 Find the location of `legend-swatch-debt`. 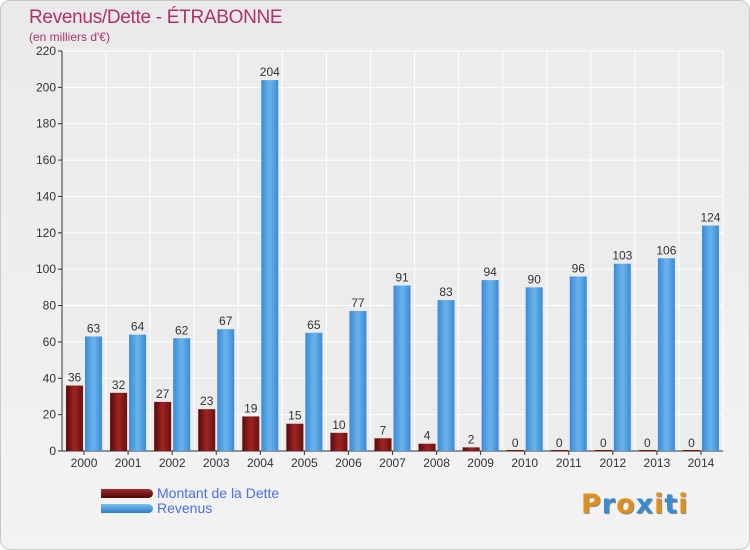

legend-swatch-debt is located at coordinates (127, 493).